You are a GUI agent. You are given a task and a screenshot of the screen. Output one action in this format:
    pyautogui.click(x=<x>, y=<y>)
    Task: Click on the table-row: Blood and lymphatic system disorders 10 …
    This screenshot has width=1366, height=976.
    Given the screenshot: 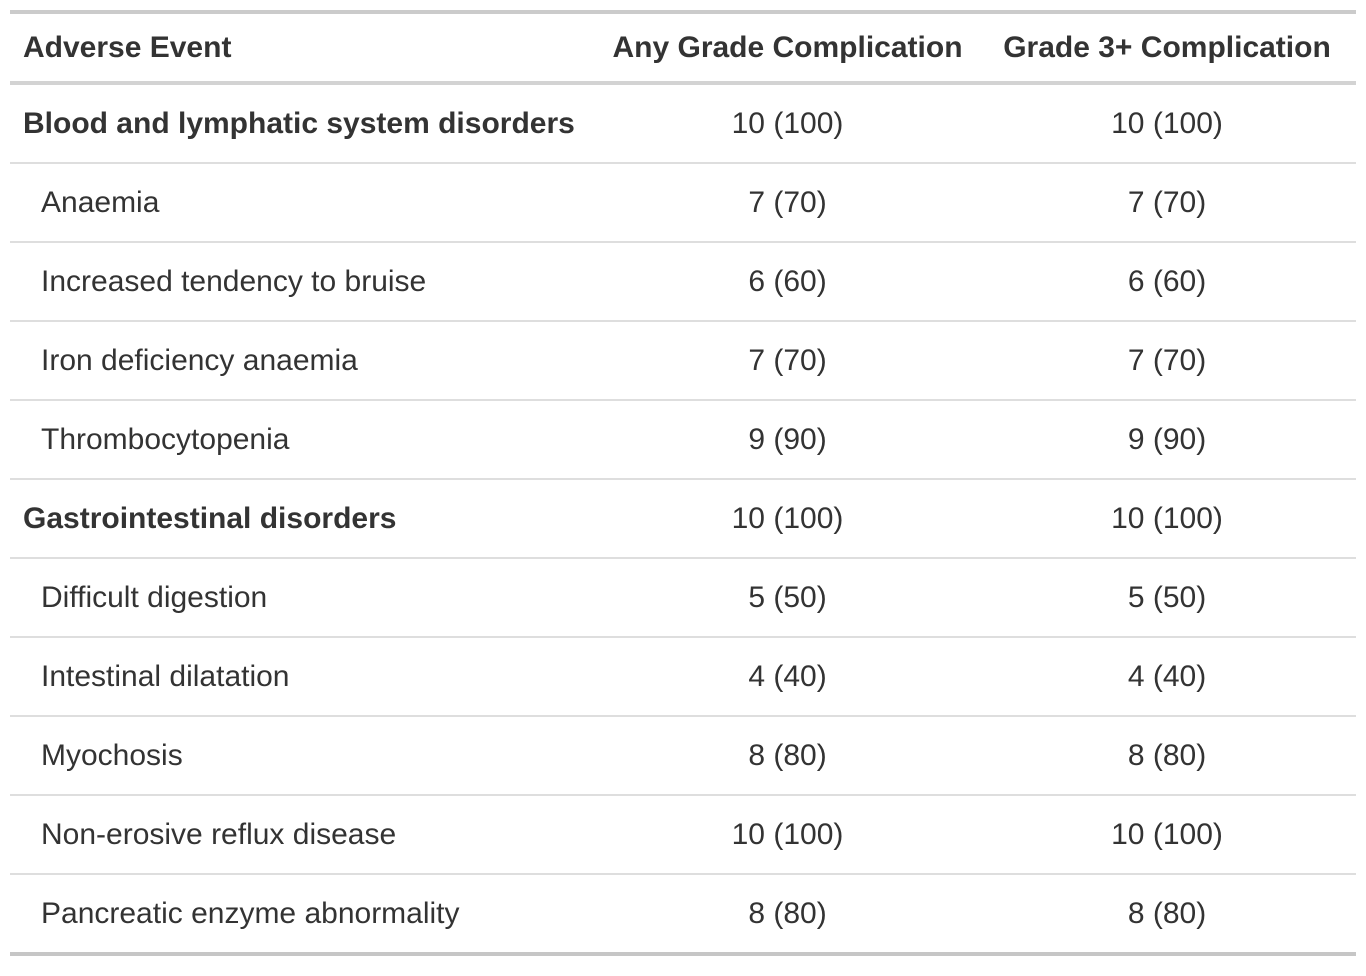 What is the action you would take?
    pyautogui.click(x=683, y=123)
    